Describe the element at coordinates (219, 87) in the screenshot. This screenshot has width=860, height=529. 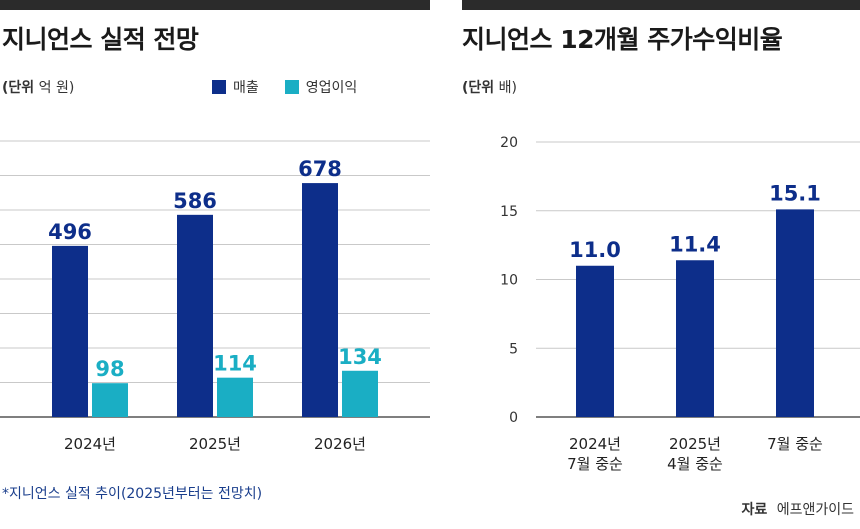
I see `legend-swatch-revenue` at that location.